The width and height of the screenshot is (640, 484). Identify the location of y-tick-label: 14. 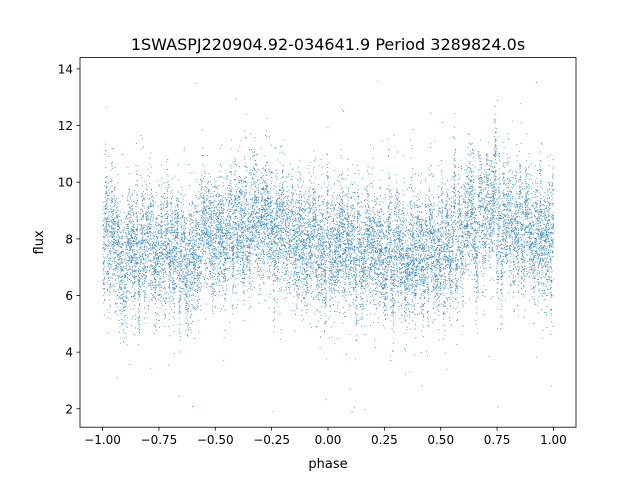
(65, 69).